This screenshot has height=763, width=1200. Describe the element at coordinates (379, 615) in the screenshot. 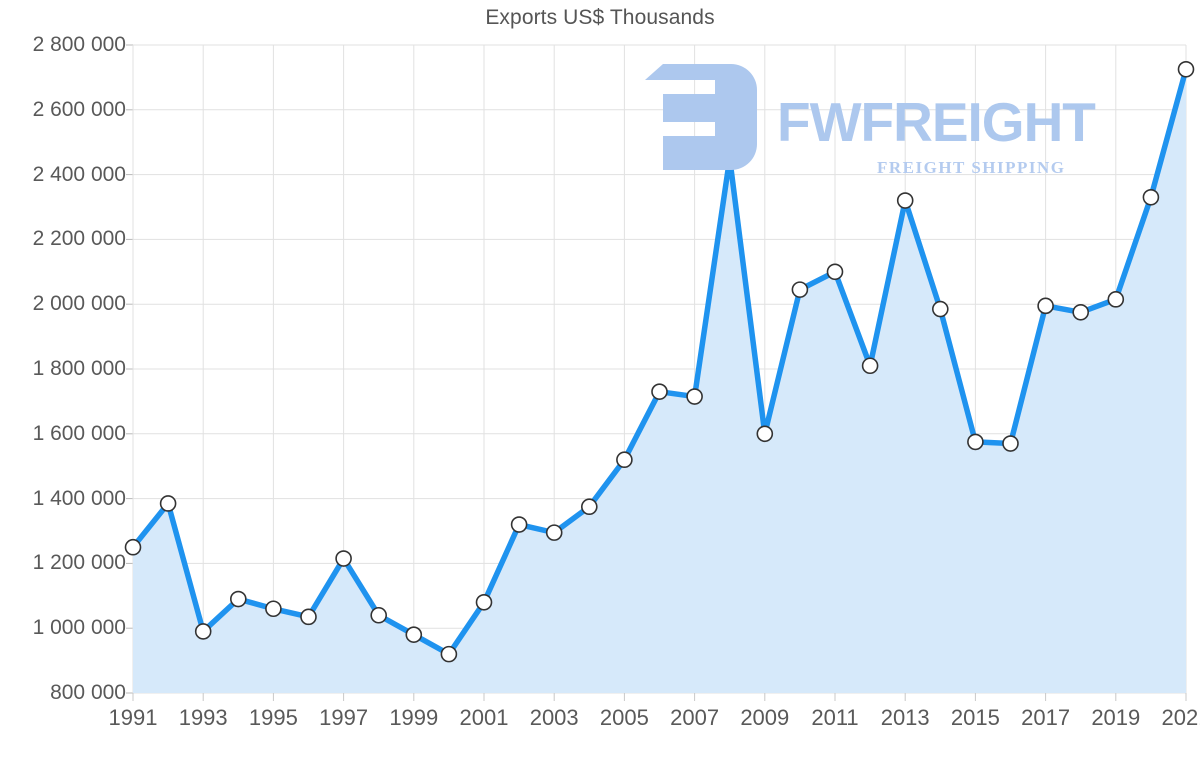

I see `data-point-1998` at that location.